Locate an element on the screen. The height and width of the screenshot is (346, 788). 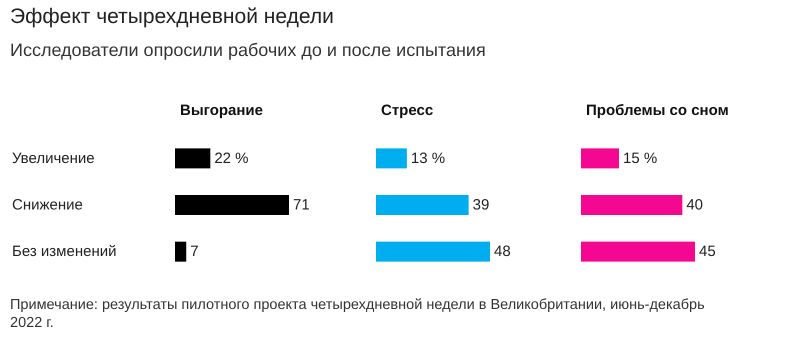
y-tick-label: Без изменений is located at coordinates (64, 251).